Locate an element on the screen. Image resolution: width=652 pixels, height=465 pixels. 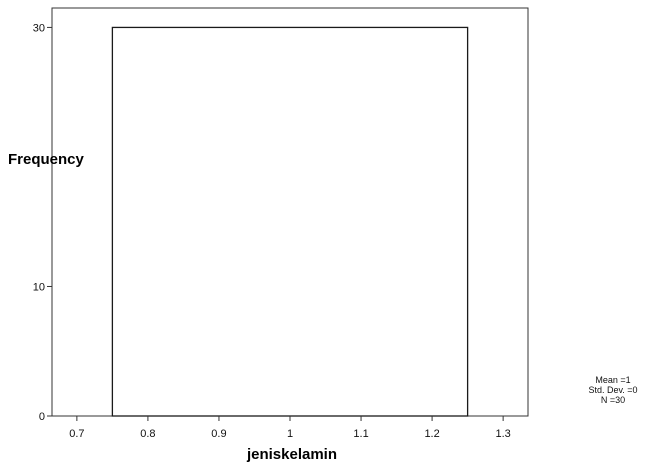
x-tick-label: 0.8 is located at coordinates (147, 434).